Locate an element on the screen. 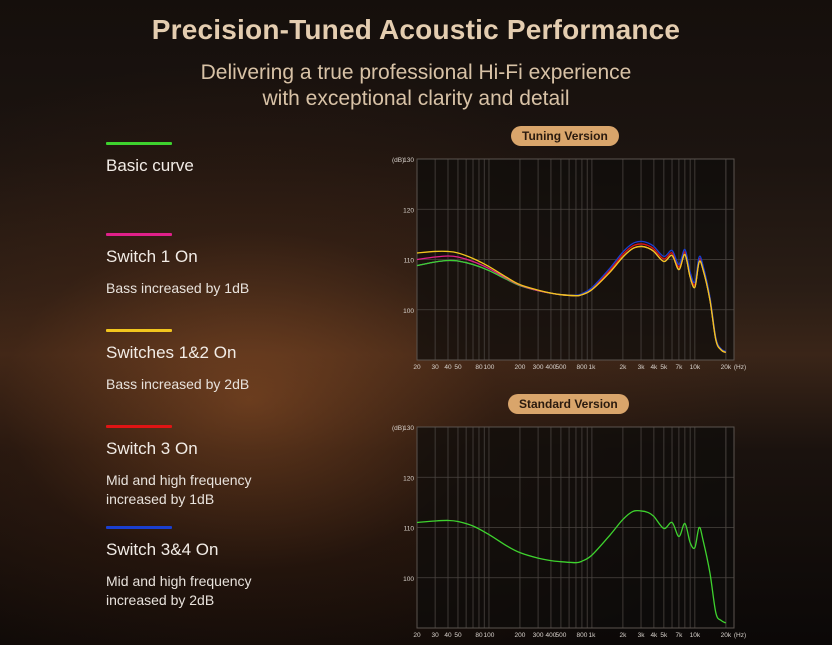  standard-version-badge: Standard Version is located at coordinates (568, 404).